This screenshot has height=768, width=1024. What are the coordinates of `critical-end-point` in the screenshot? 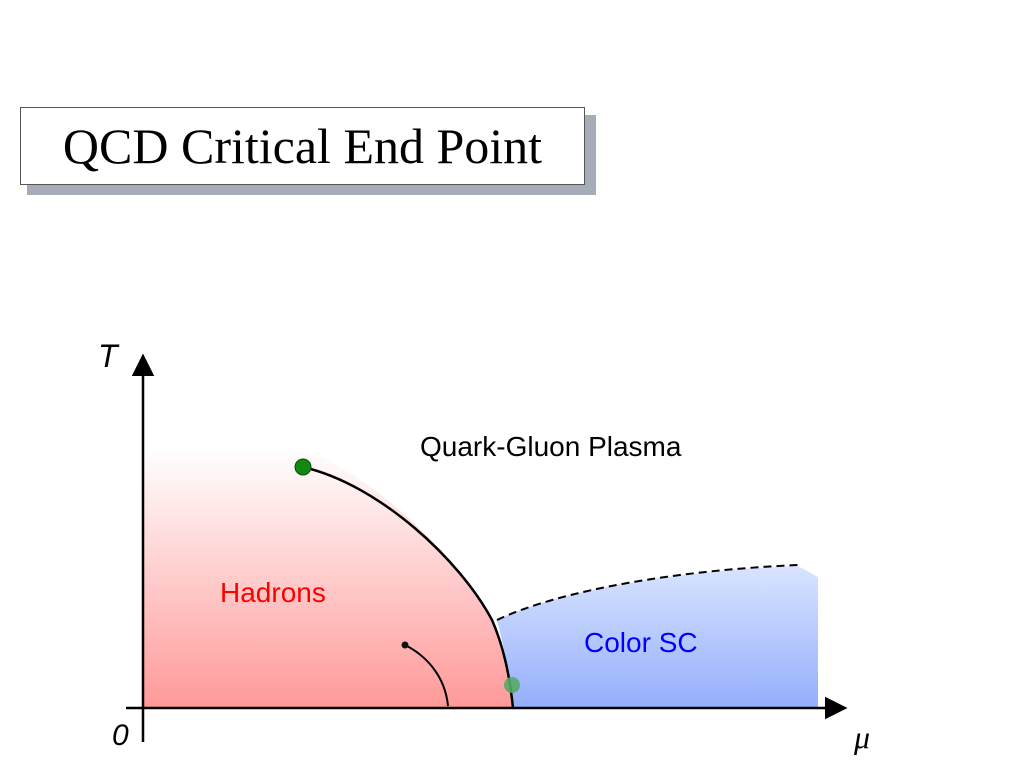 It's located at (303, 467).